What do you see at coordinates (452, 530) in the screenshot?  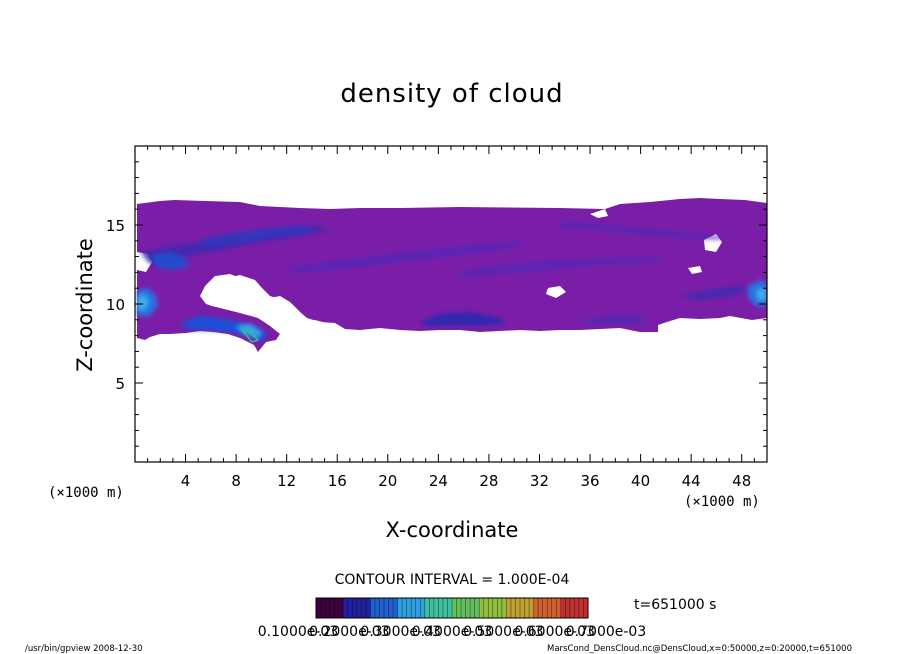 I see `x-axis-label: X-coordinate` at bounding box center [452, 530].